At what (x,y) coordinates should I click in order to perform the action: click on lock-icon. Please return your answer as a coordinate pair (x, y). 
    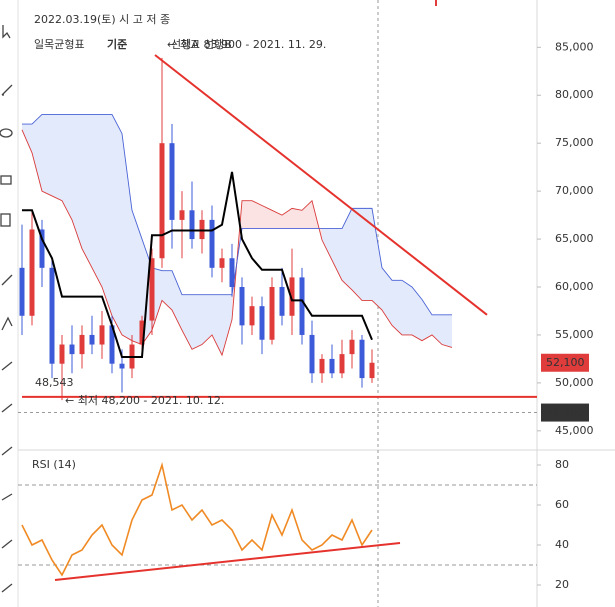
    Looking at the image, I should click on (6, 180).